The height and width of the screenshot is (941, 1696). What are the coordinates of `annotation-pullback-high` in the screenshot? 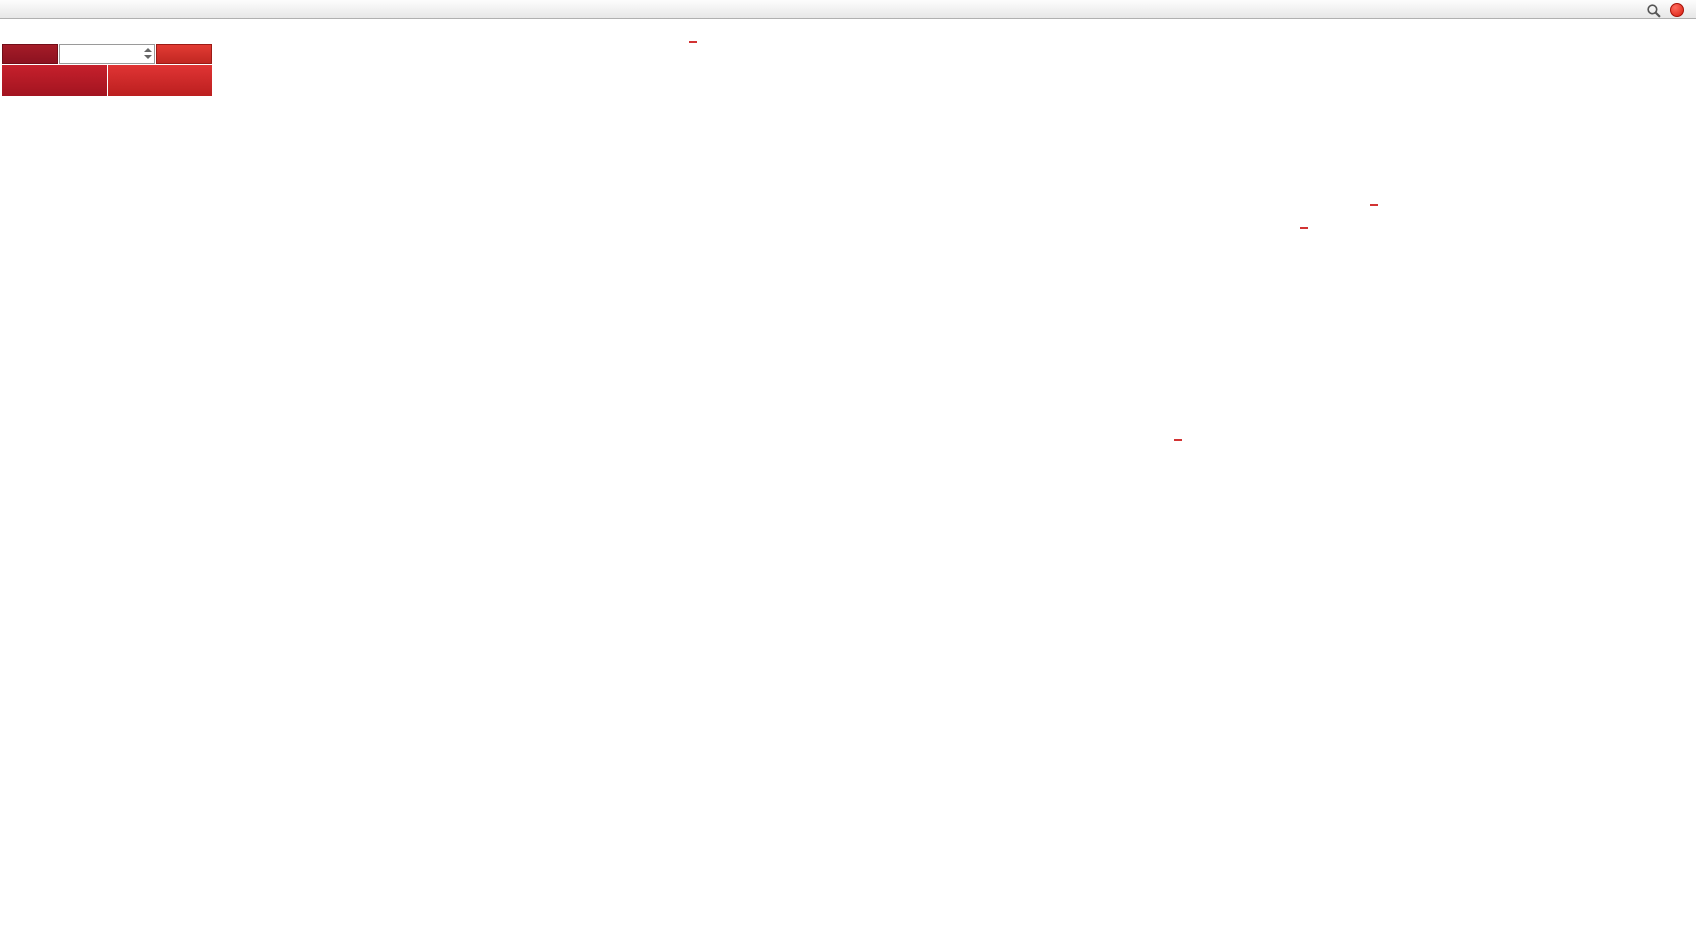 It's located at (1374, 205).